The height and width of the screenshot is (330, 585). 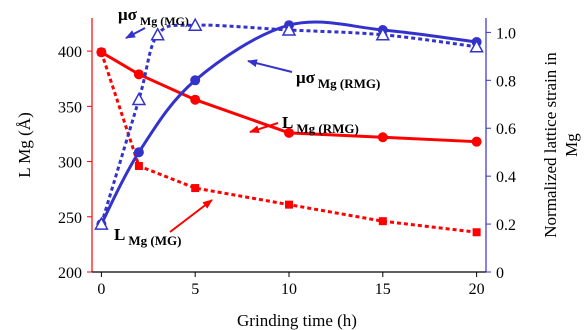 I want to click on x-tick-label: 10, so click(x=289, y=289).